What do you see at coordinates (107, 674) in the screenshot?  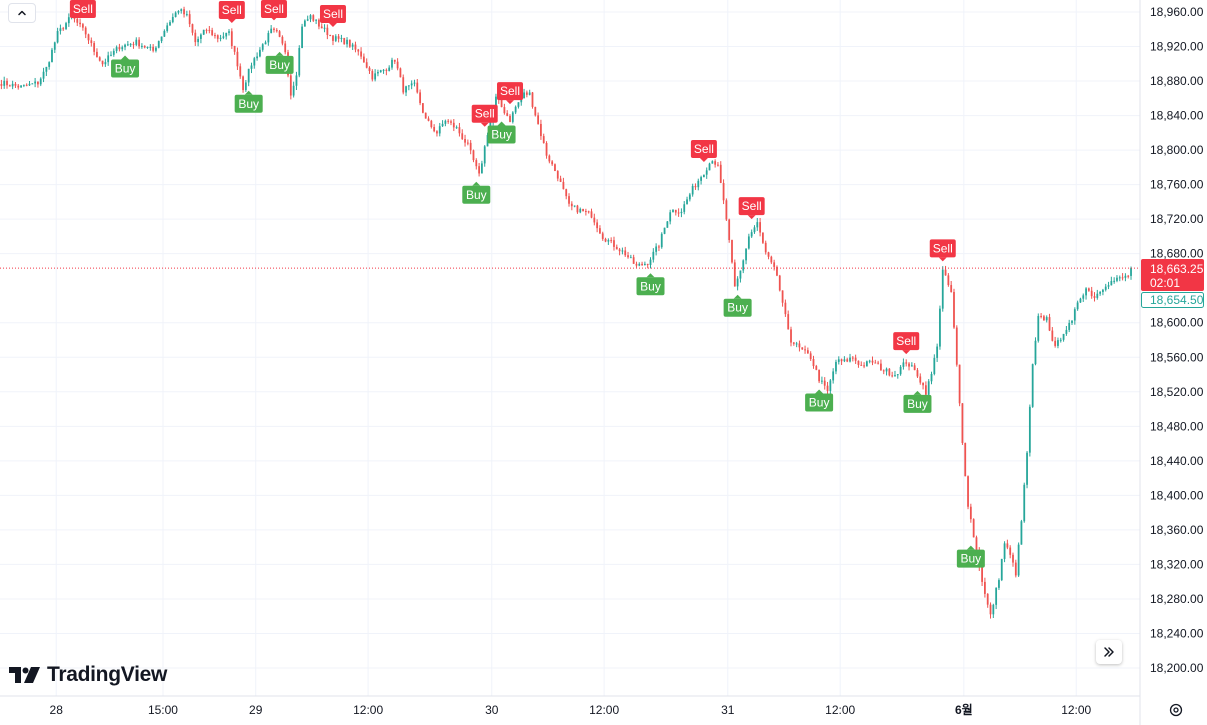 I see `tradingview-logo-text: TradingView` at bounding box center [107, 674].